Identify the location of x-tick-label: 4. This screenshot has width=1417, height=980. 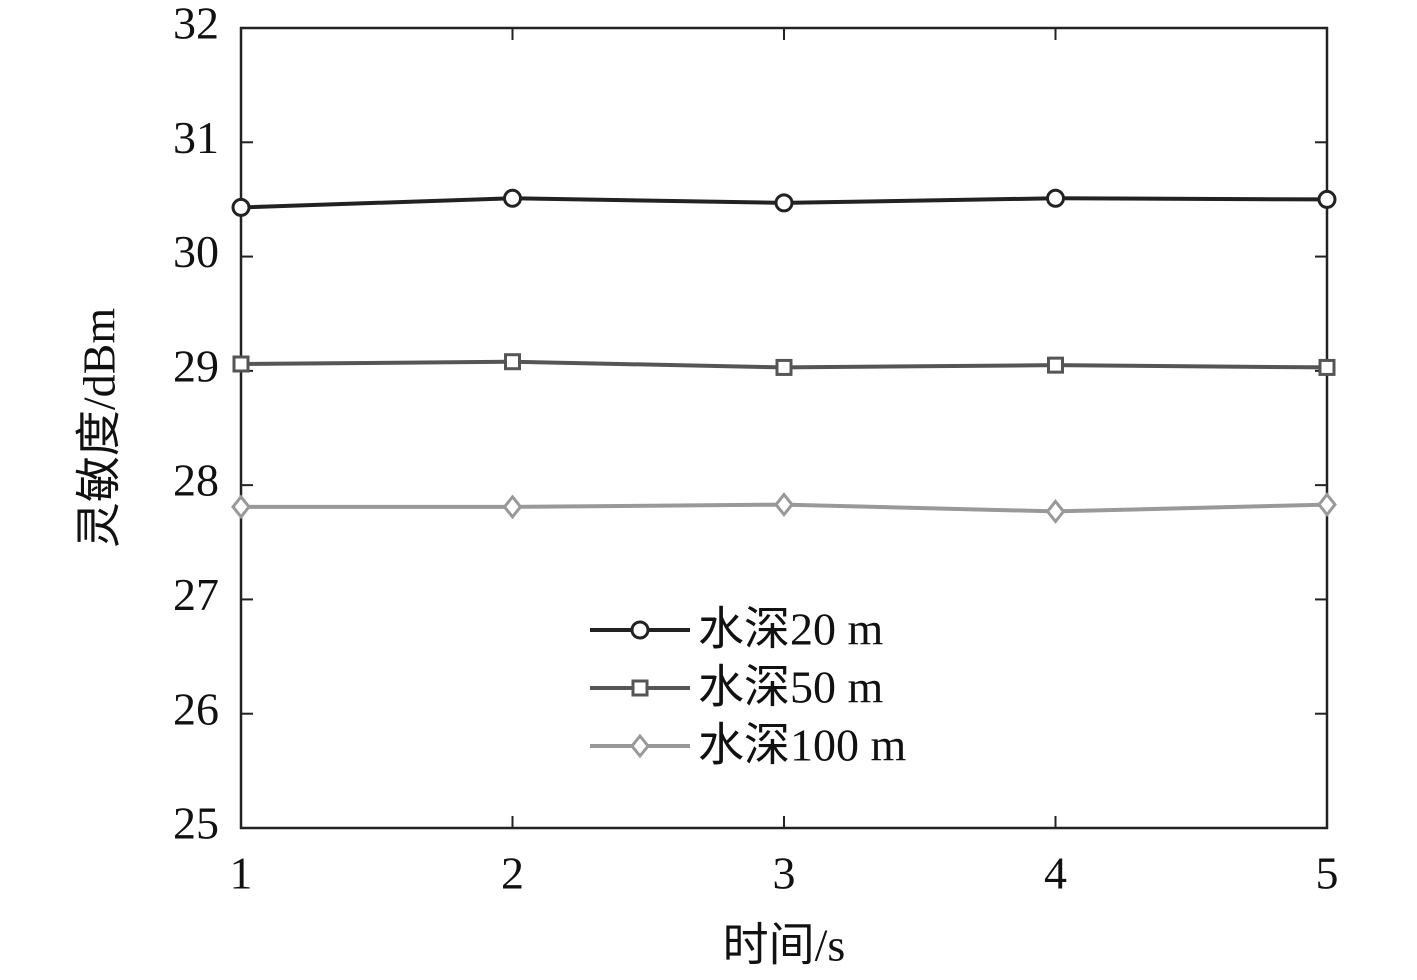
(1055, 873).